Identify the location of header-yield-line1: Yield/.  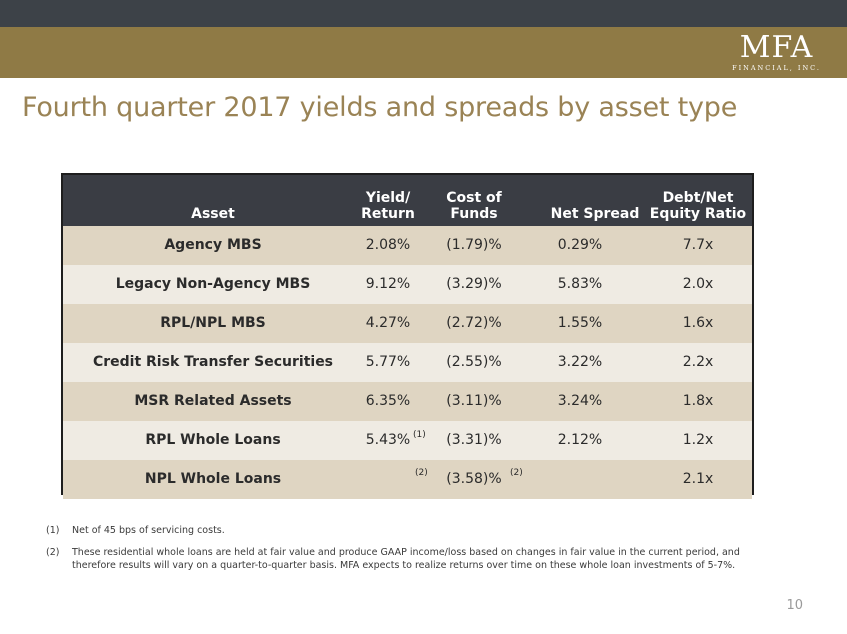
(388, 198).